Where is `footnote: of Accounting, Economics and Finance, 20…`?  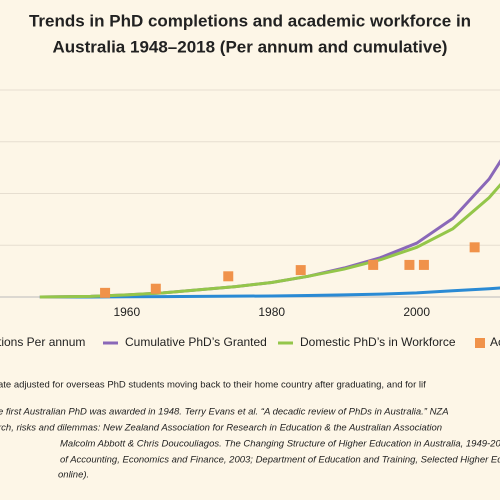 footnote: of Accounting, Economics and Finance, 20… is located at coordinates (280, 460).